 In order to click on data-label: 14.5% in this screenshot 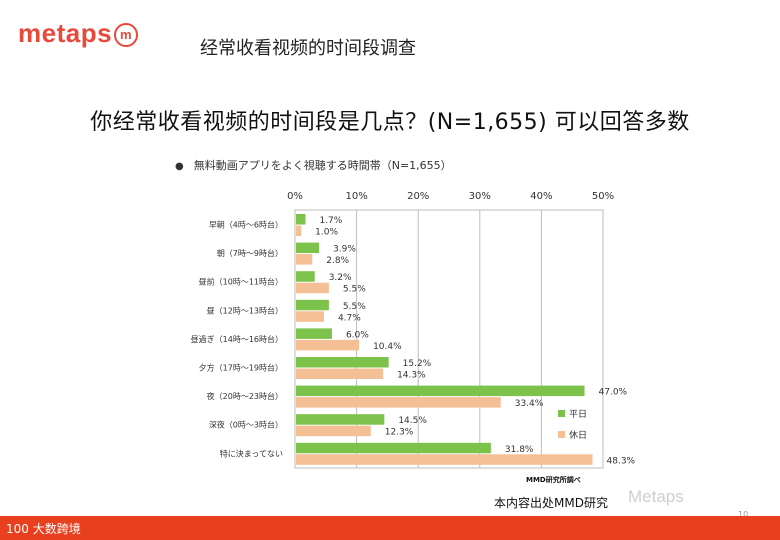, I will do `click(412, 421)`.